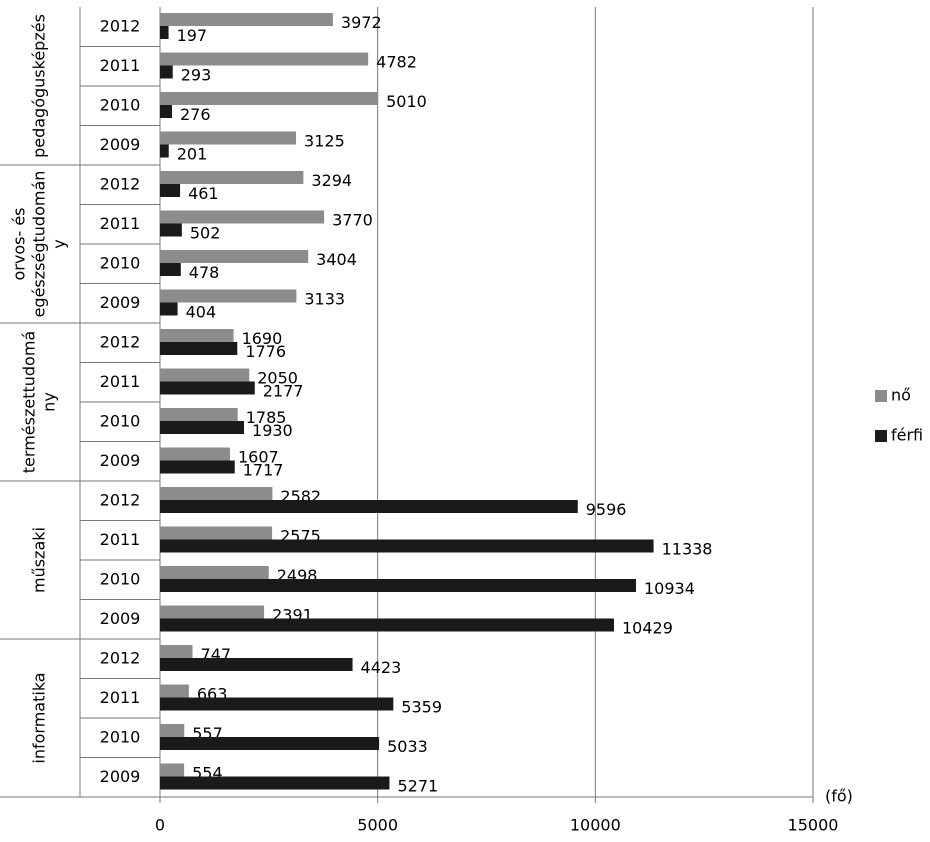 Image resolution: width=930 pixels, height=842 pixels. I want to click on legend-swatch, so click(881, 436).